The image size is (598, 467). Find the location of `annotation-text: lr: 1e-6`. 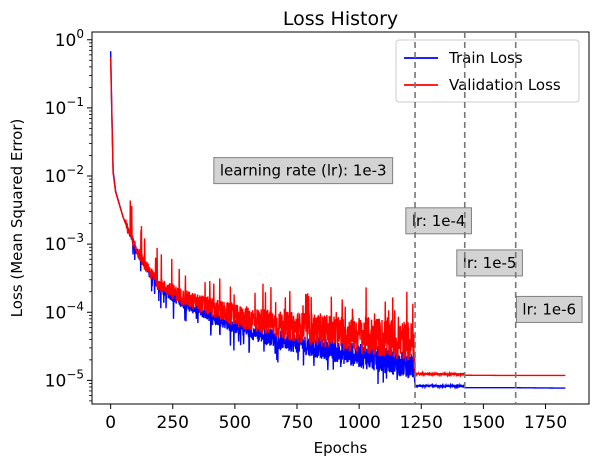

annotation-text: lr: 1e-6 is located at coordinates (549, 309).